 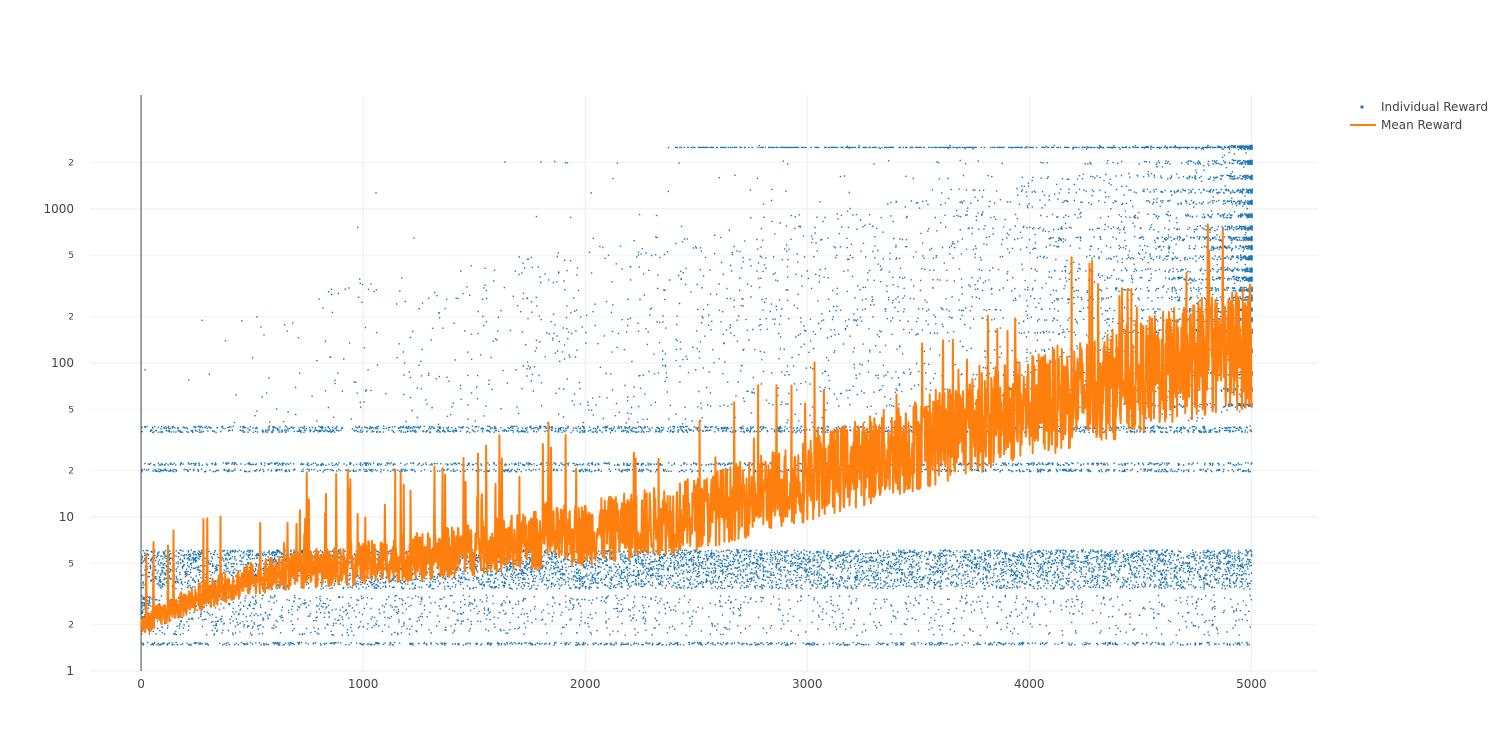 What do you see at coordinates (141, 684) in the screenshot?
I see `x-tick-label: 0` at bounding box center [141, 684].